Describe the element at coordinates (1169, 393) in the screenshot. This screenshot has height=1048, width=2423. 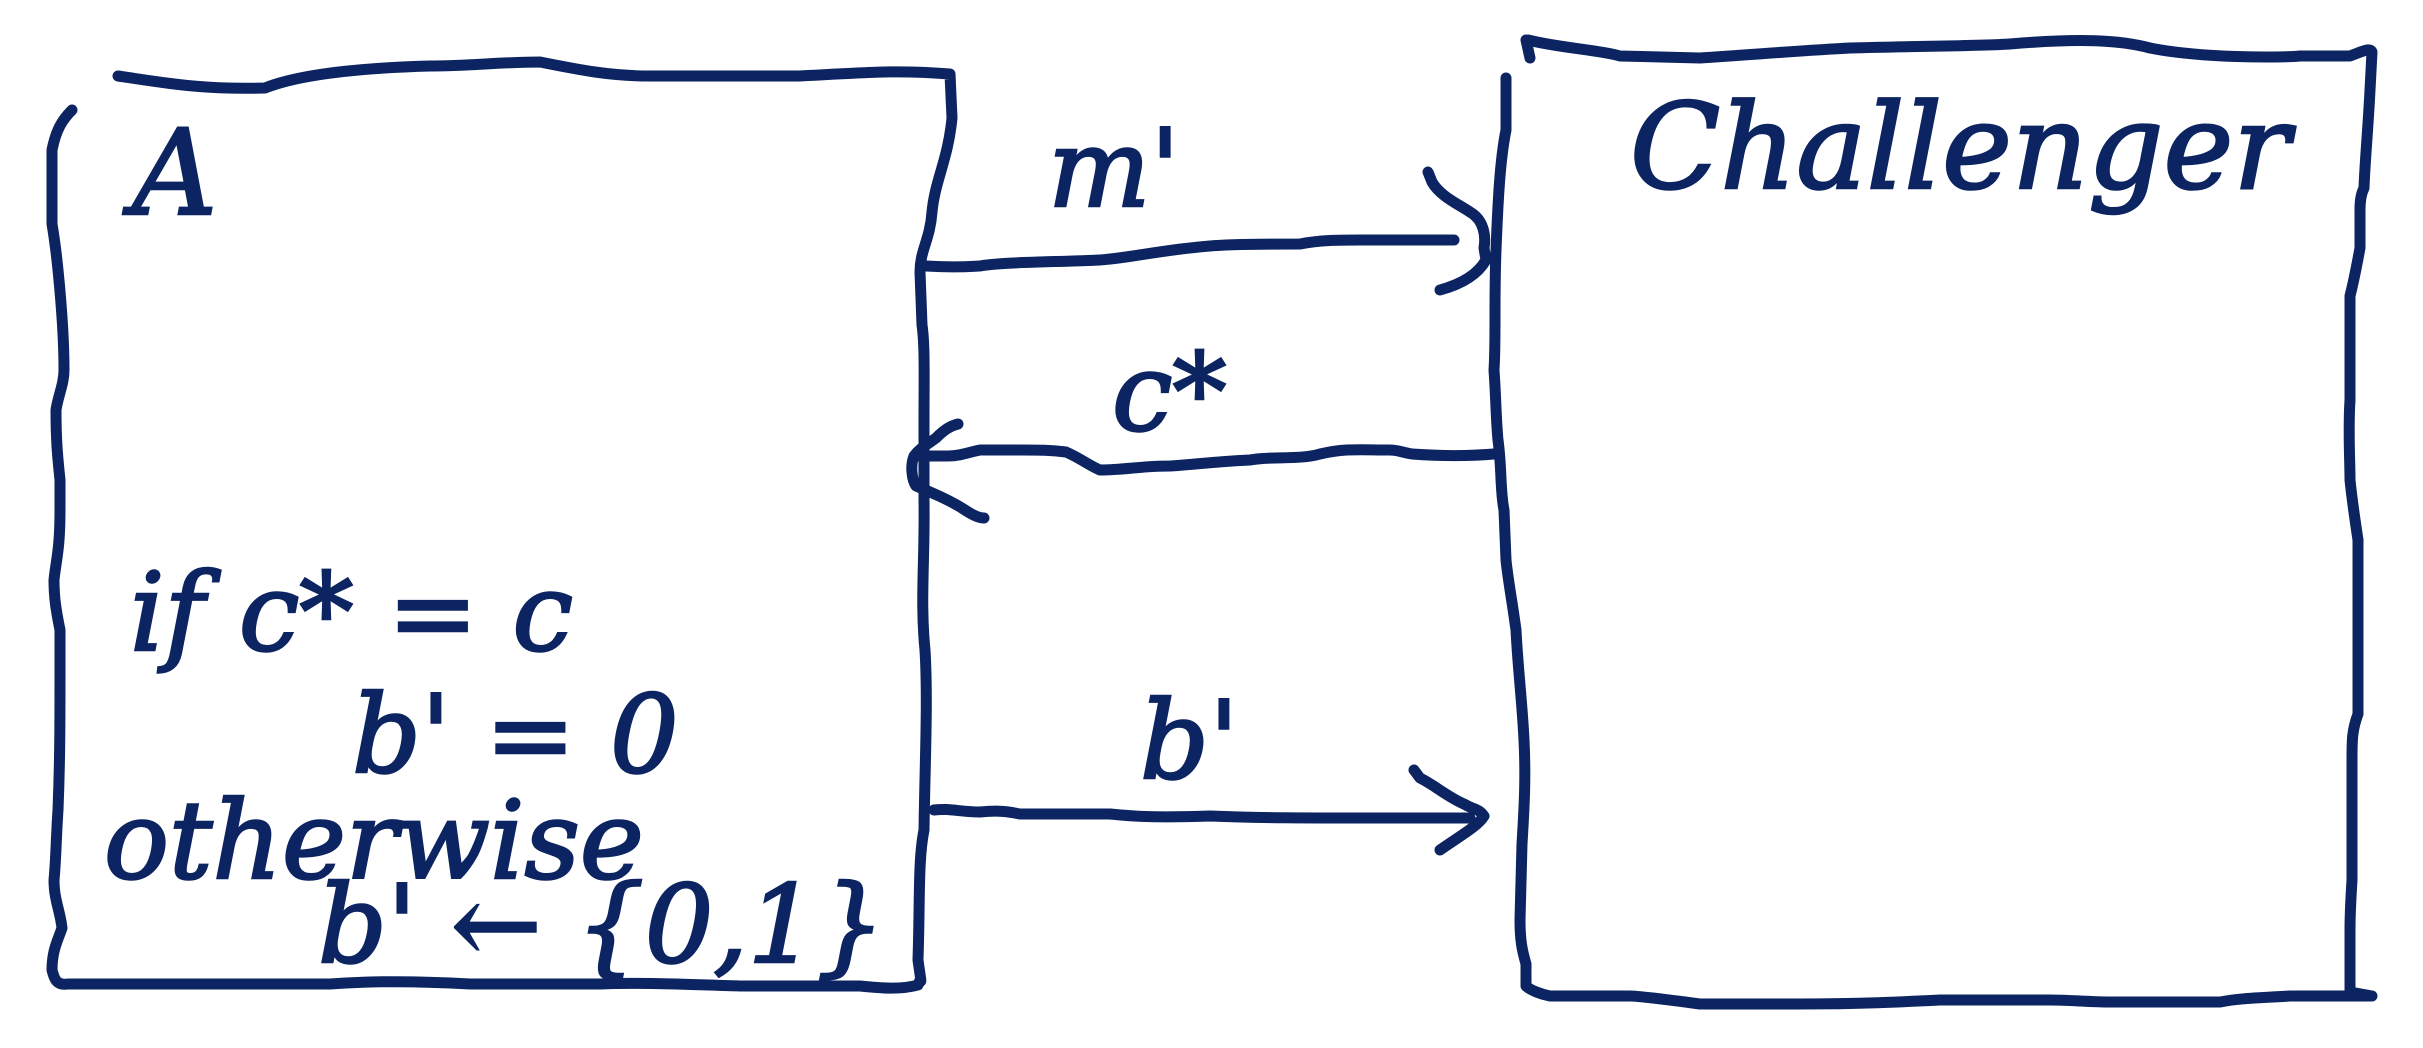
I see `c-star-label: c*` at that location.